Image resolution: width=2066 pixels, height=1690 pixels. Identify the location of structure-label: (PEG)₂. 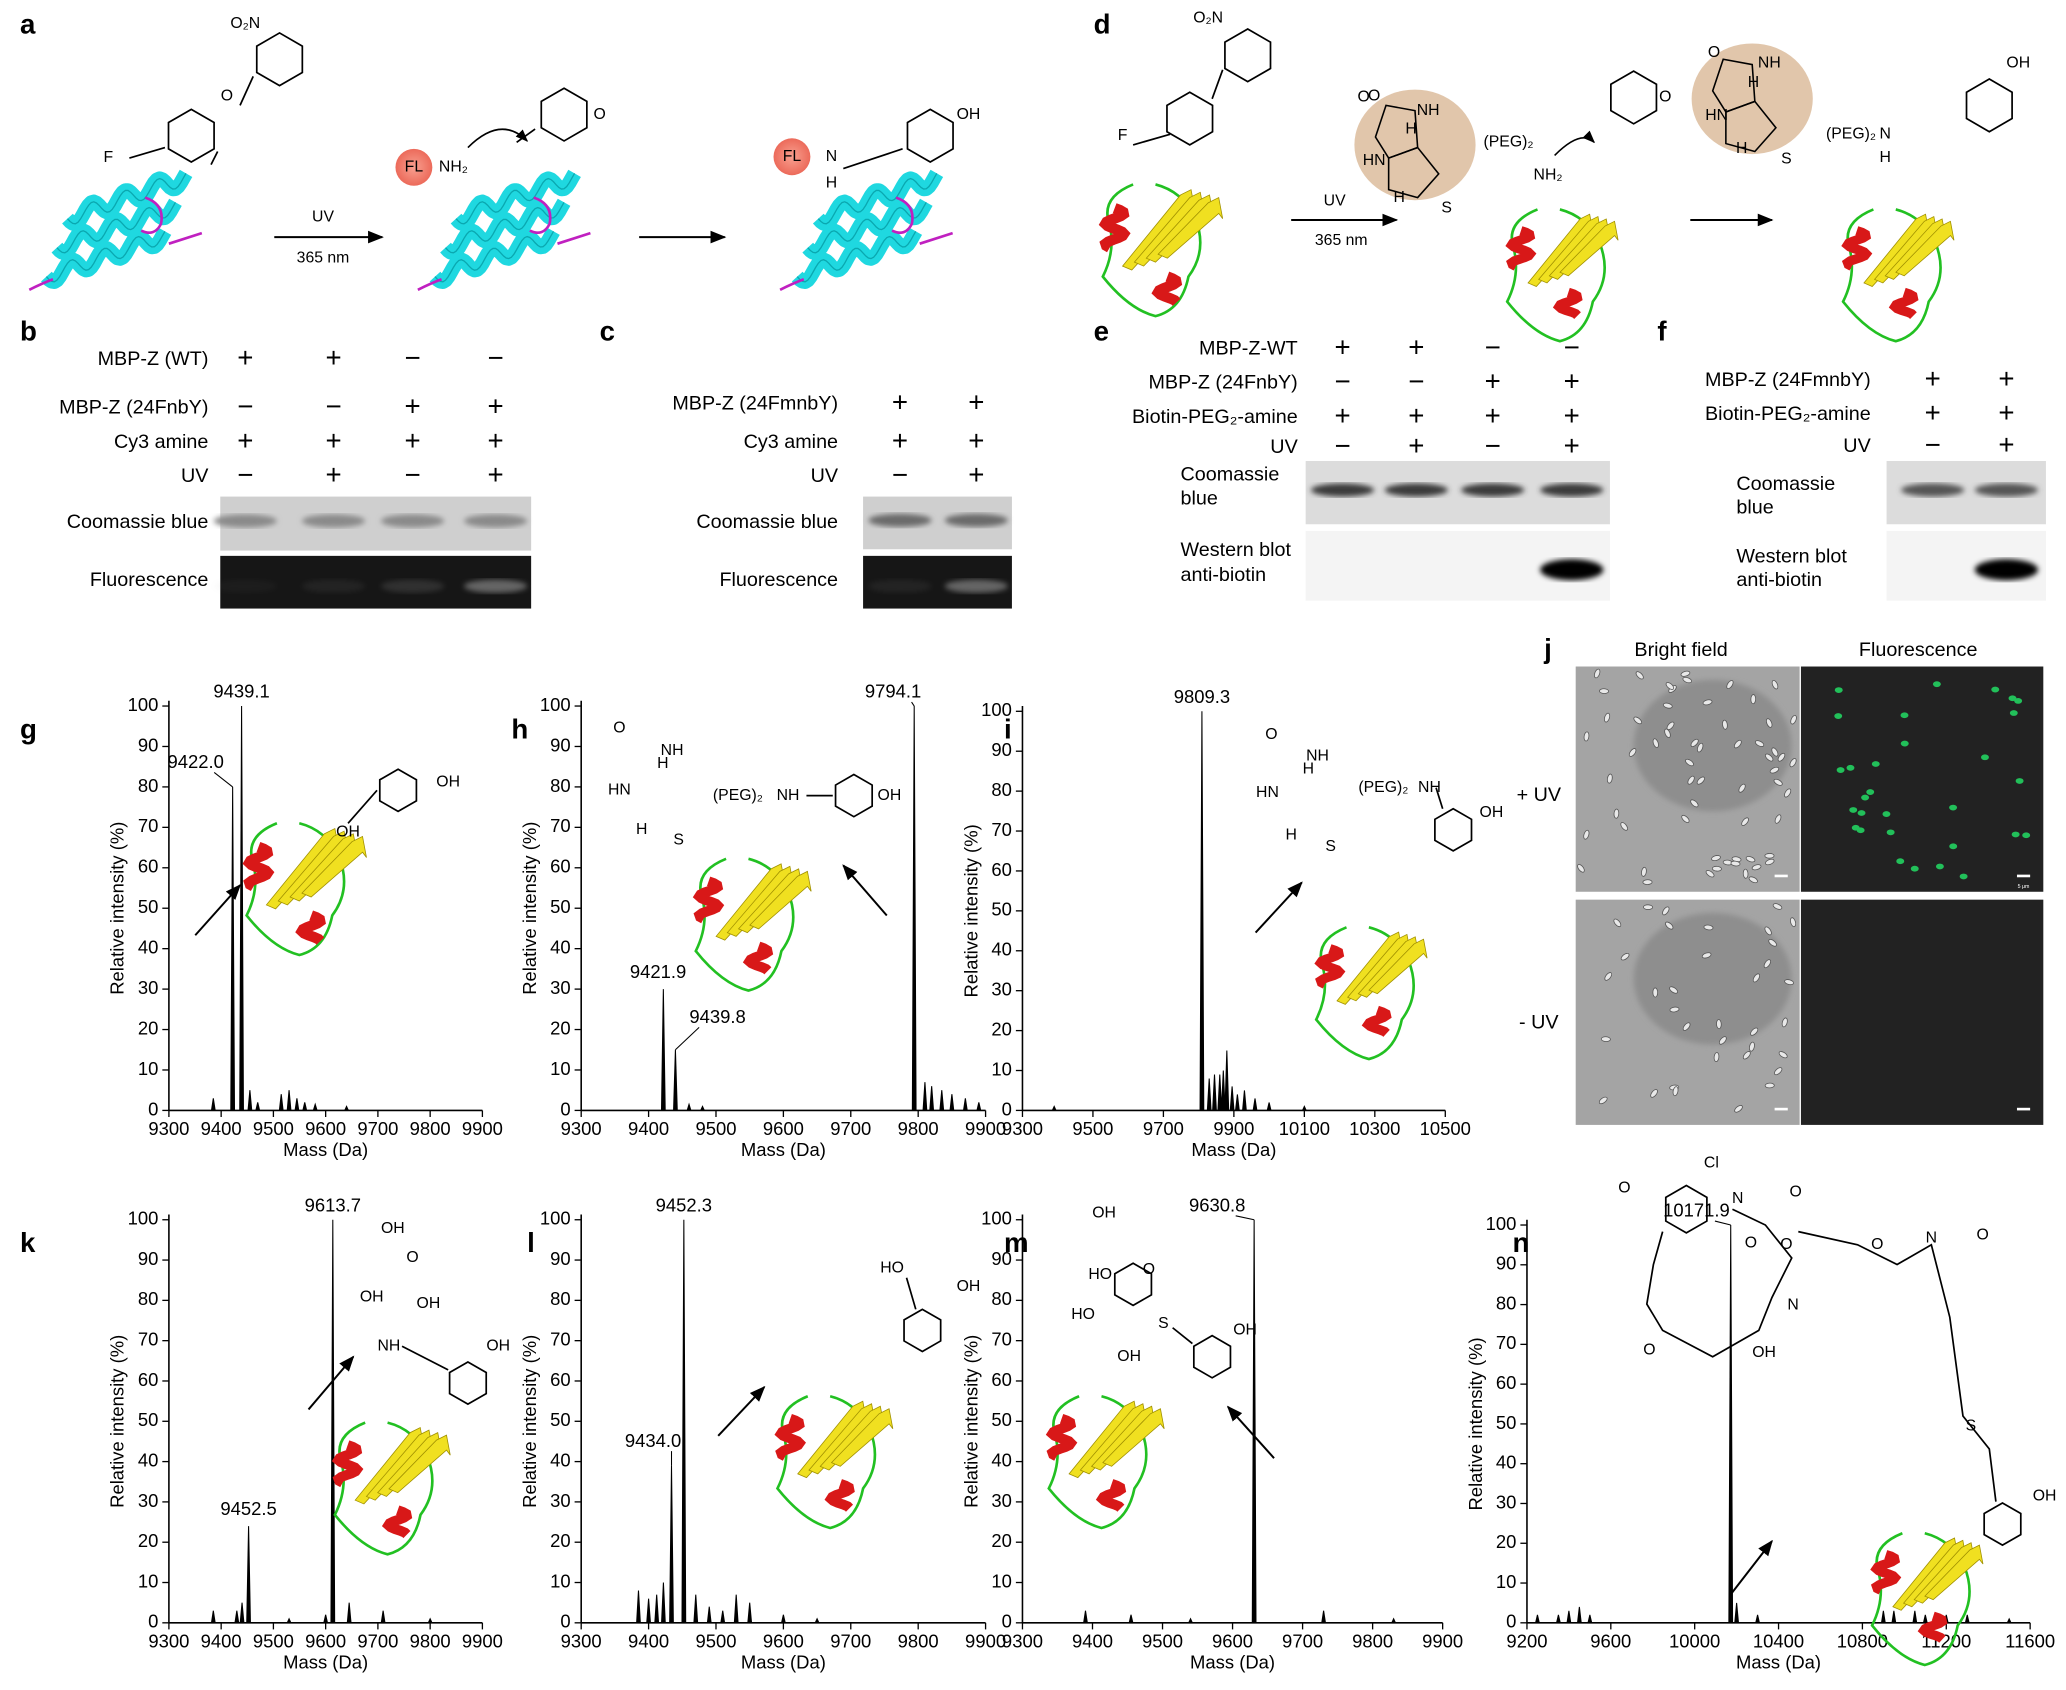
(1509, 141).